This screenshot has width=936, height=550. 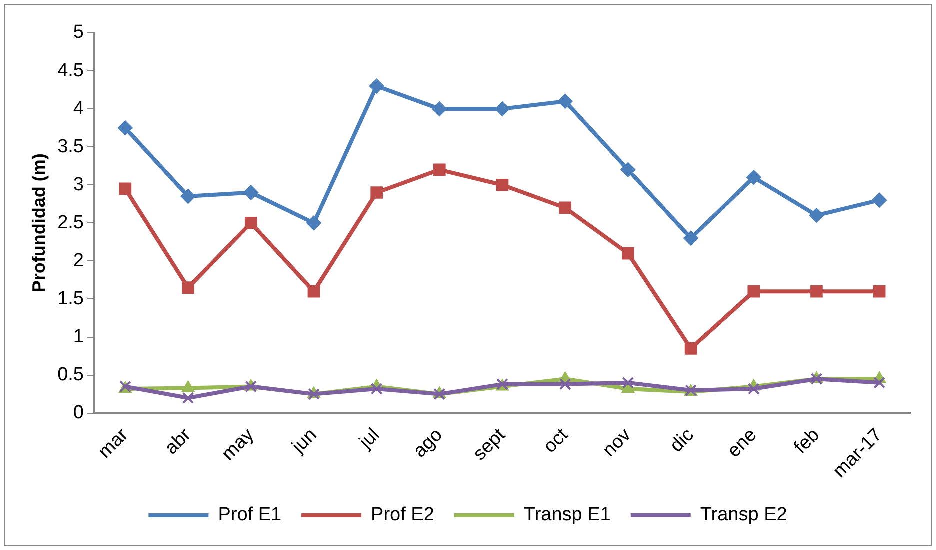 What do you see at coordinates (369, 439) in the screenshot?
I see `x-tick-label: jul` at bounding box center [369, 439].